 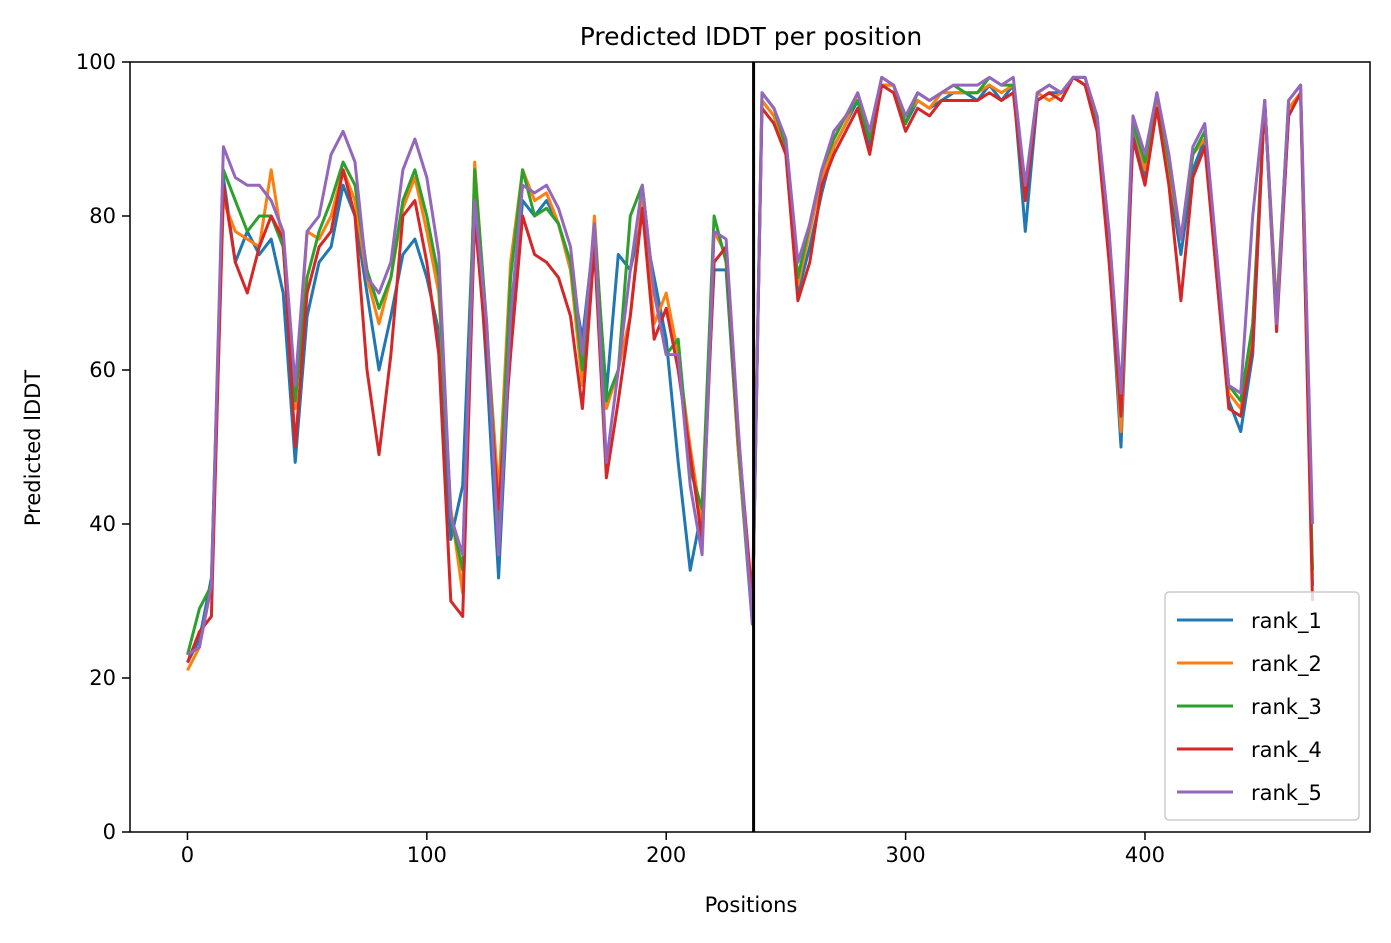 What do you see at coordinates (102, 370) in the screenshot?
I see `y-tick-label: 60` at bounding box center [102, 370].